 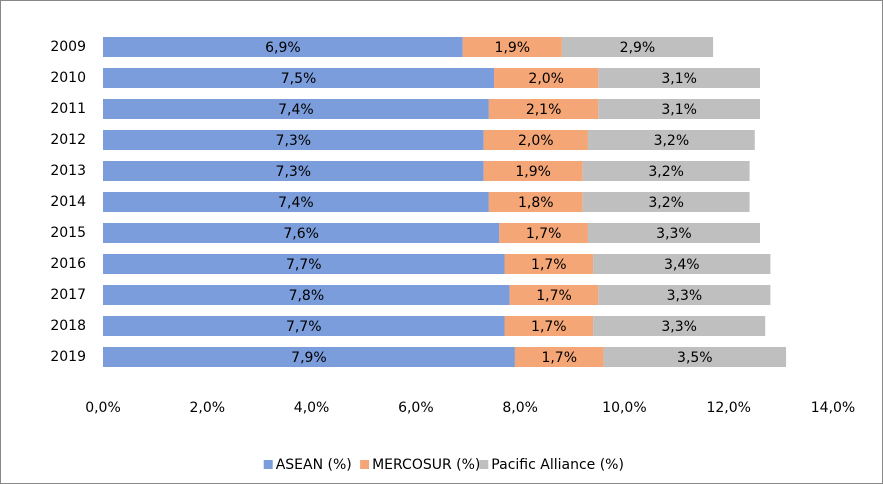 I want to click on data-label: 3,4%, so click(x=682, y=265).